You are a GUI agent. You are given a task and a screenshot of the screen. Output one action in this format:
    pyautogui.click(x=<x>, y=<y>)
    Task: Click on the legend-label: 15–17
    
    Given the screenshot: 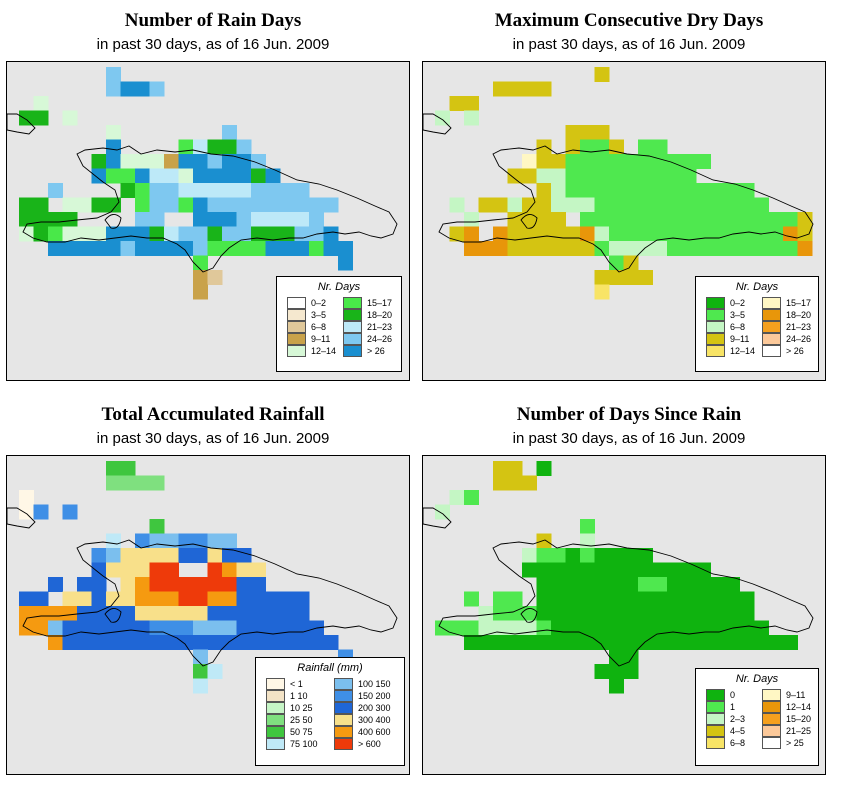 What is the action you would take?
    pyautogui.click(x=380, y=303)
    